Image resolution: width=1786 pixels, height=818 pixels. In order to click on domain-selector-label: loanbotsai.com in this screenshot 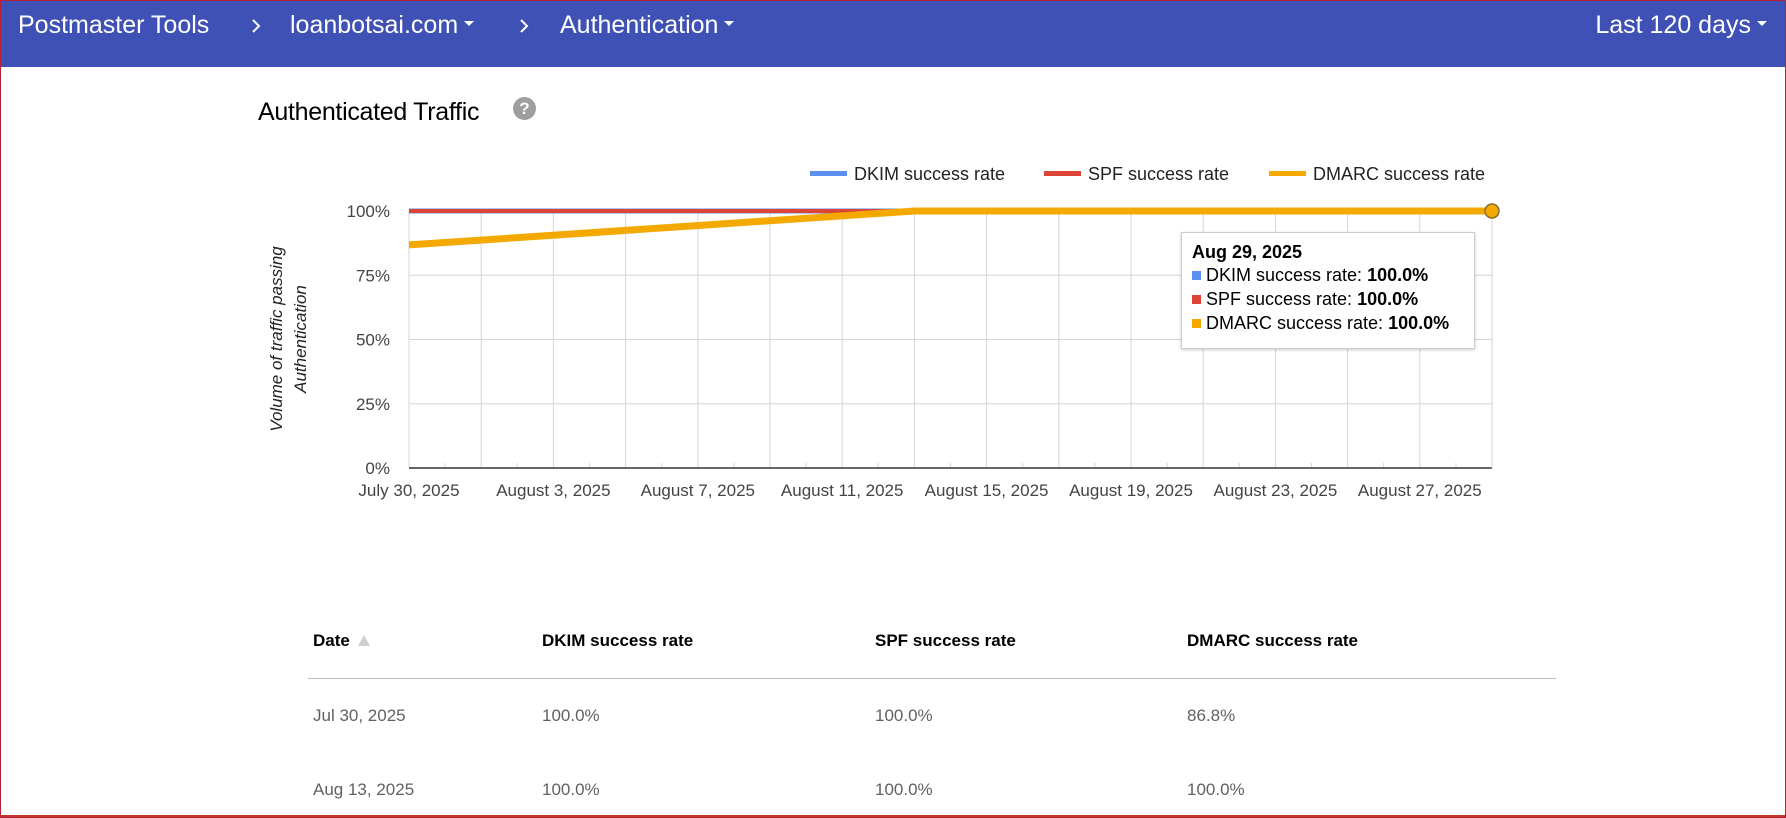, I will do `click(374, 25)`.